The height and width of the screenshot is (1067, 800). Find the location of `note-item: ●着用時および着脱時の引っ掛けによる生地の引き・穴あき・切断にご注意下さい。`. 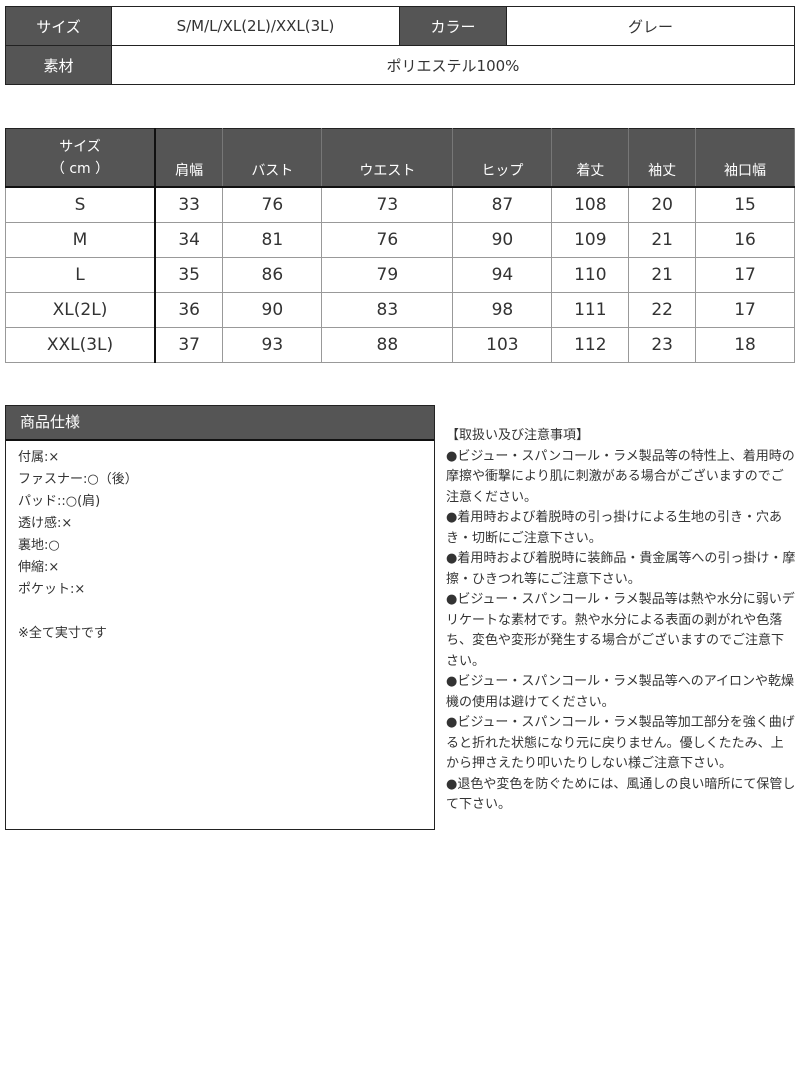

note-item: ●着用時および着脱時の引っ掛けによる生地の引き・穴あき・切断にご注意下さい。 is located at coordinates (614, 528).